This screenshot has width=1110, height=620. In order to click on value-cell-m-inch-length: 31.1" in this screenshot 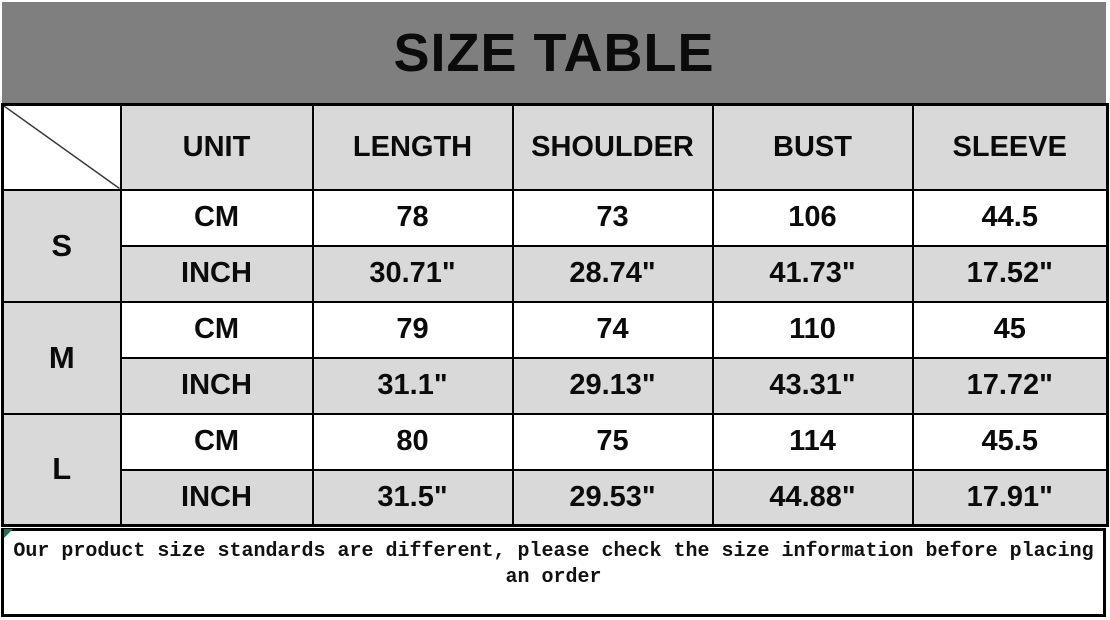, I will do `click(412, 385)`.